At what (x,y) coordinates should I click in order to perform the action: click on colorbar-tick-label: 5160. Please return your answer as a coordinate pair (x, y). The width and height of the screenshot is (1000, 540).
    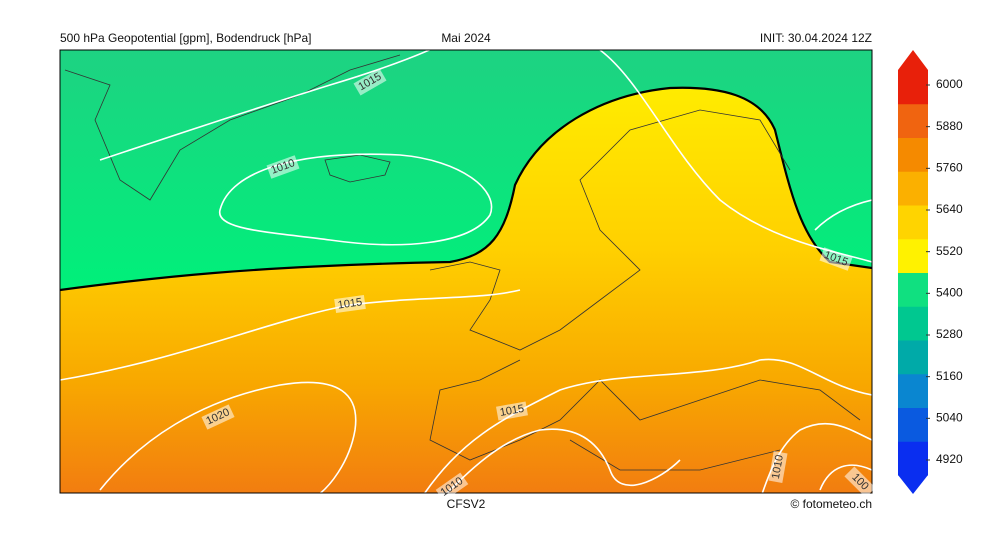
    Looking at the image, I should click on (949, 376).